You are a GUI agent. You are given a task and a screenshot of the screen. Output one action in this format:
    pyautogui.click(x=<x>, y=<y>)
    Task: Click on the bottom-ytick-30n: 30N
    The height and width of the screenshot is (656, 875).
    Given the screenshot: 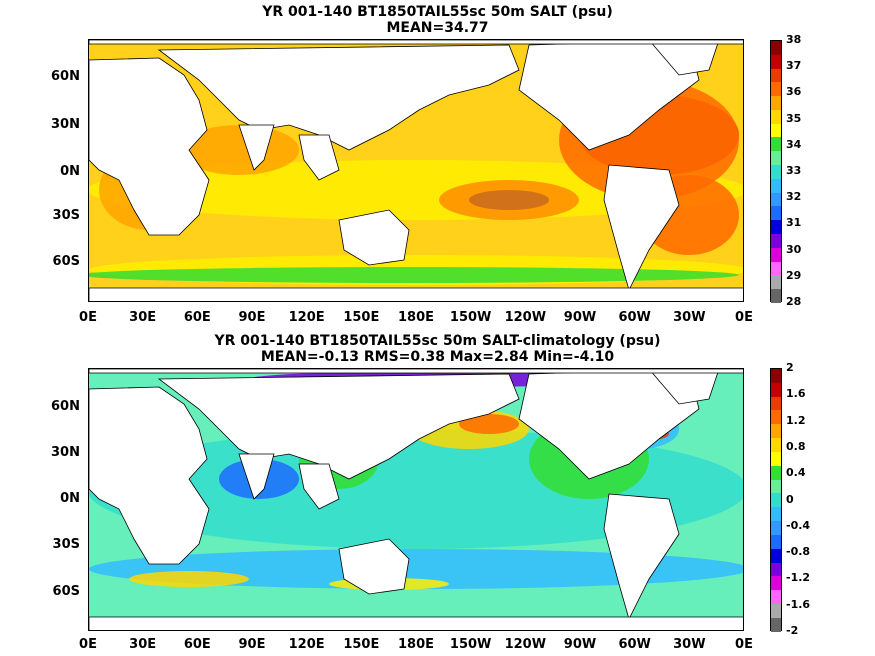 What is the action you would take?
    pyautogui.click(x=65, y=452)
    